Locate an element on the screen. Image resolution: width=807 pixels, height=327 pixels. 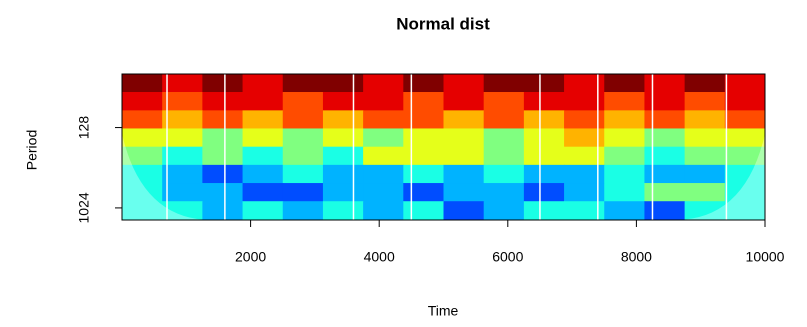
x-tick-label: 10000 is located at coordinates (765, 257).